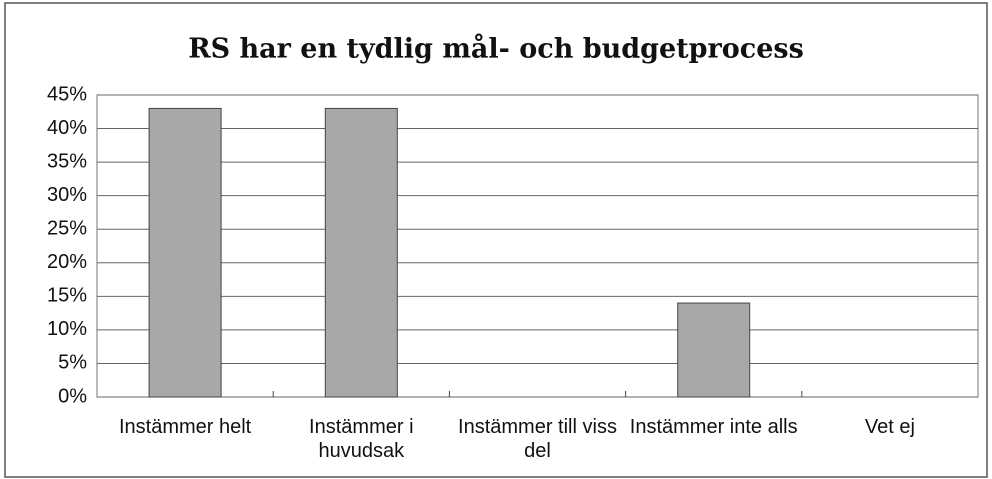  What do you see at coordinates (67, 94) in the screenshot?
I see `y-tick-label: 45%` at bounding box center [67, 94].